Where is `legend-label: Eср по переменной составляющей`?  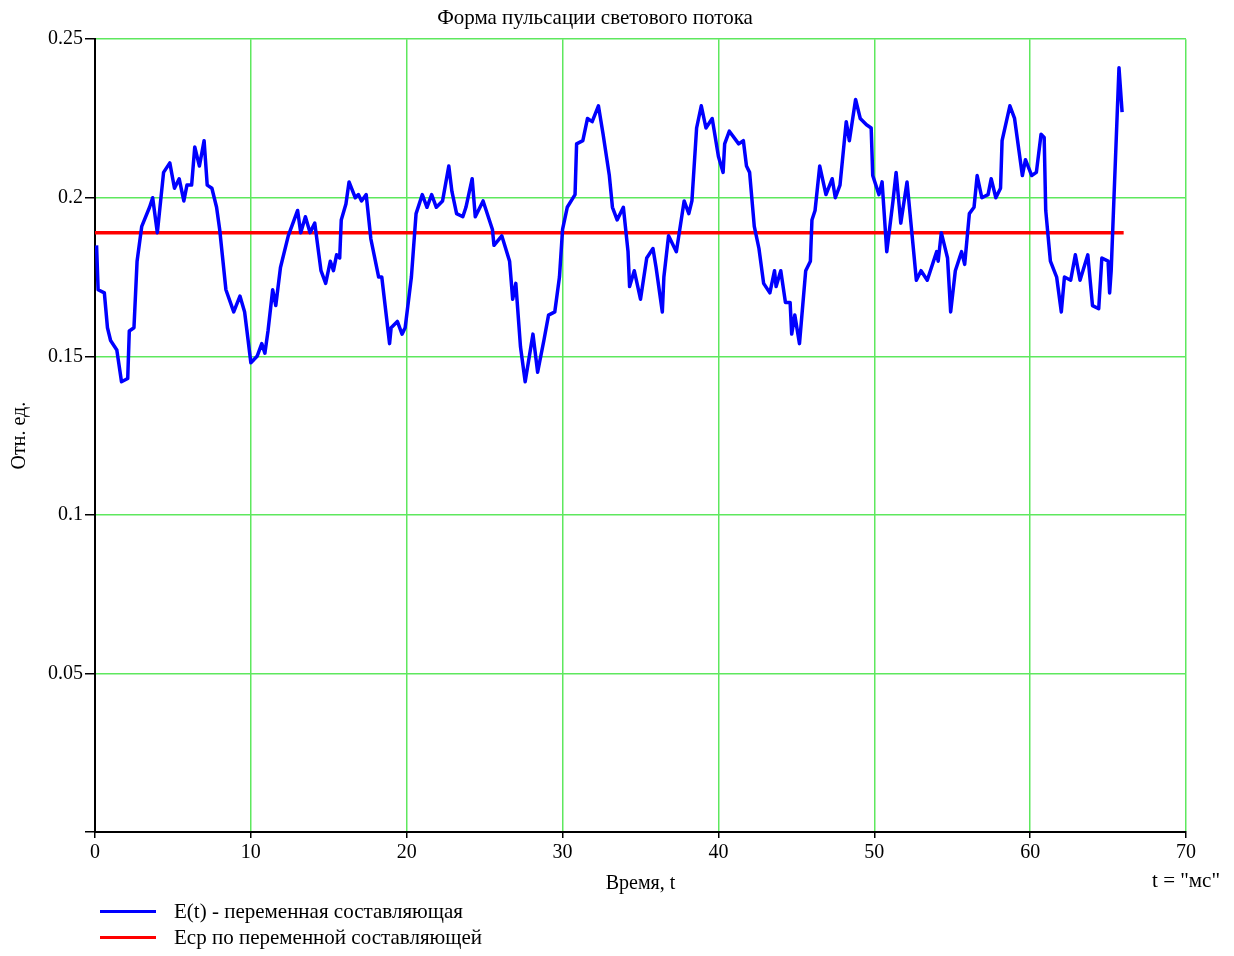 legend-label: Eср по переменной составляющей is located at coordinates (328, 937).